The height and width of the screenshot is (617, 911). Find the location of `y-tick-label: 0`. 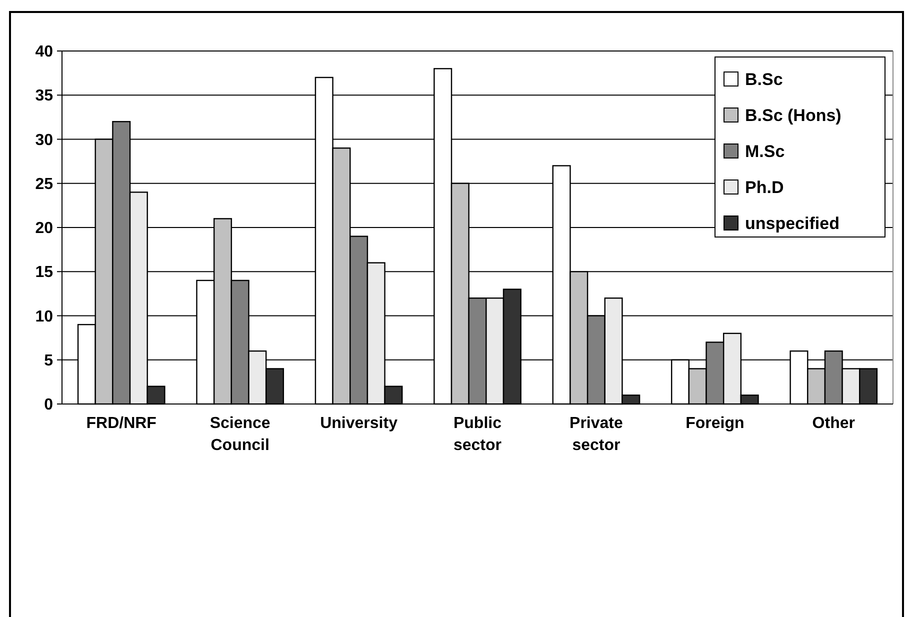

y-tick-label: 0 is located at coordinates (49, 405).